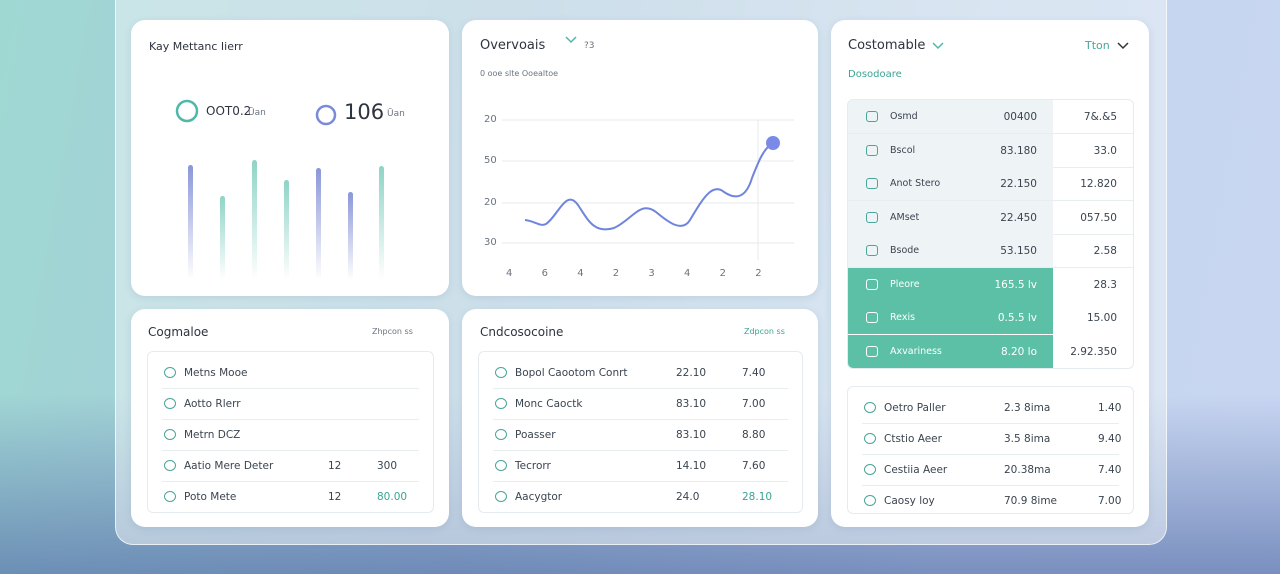  I want to click on cell: Poasser, so click(535, 435).